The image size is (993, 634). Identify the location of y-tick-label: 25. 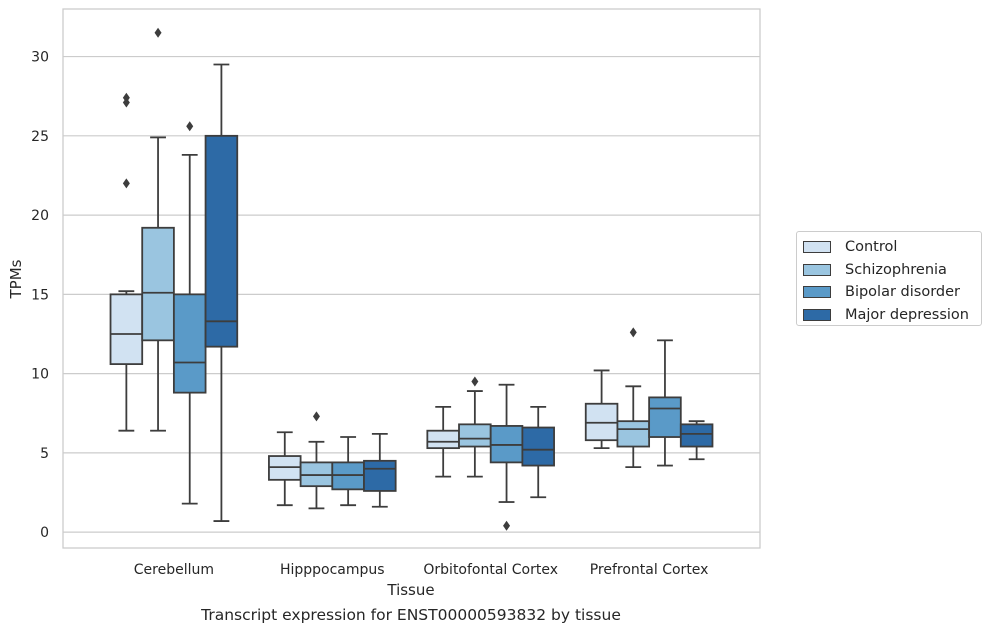
(40, 137).